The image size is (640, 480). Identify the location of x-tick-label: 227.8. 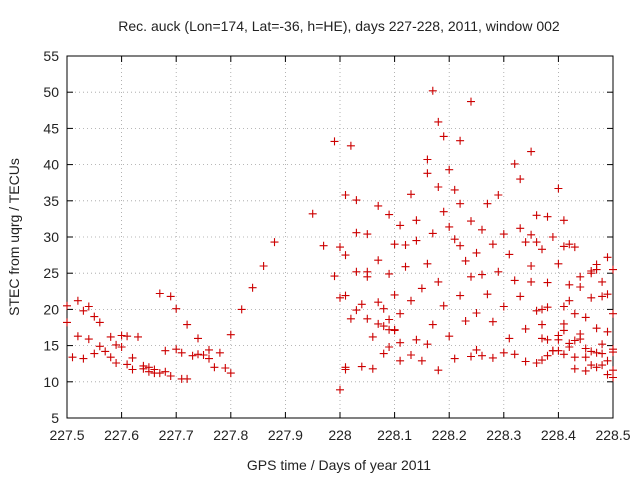
(230, 435).